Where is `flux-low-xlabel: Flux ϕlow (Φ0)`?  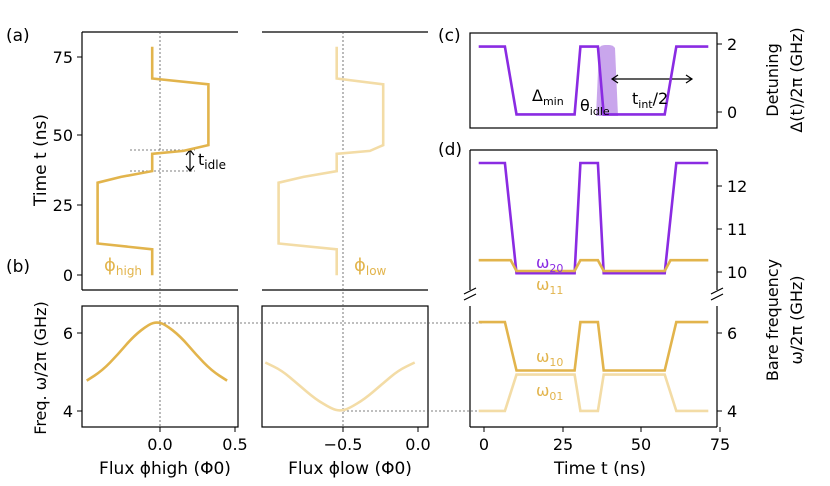 flux-low-xlabel: Flux ϕlow (Φ0) is located at coordinates (350, 469).